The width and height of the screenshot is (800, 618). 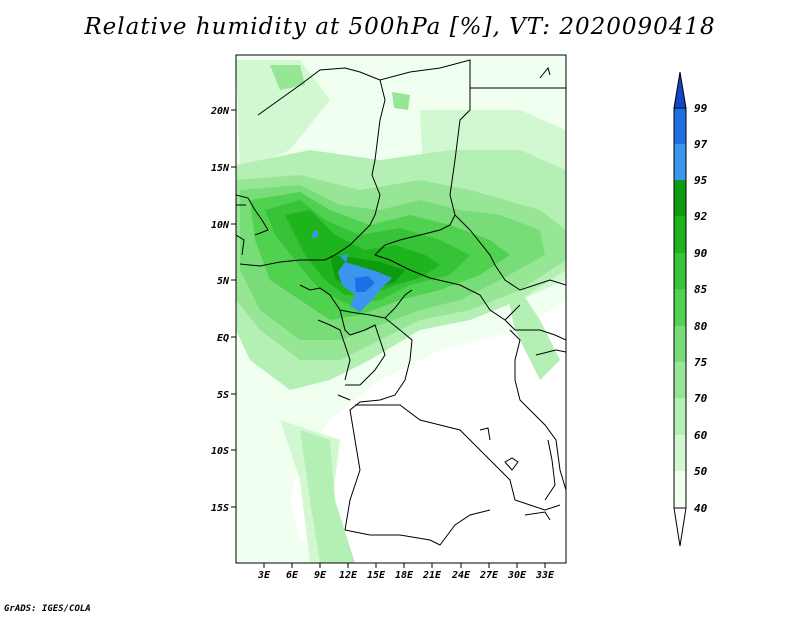 What do you see at coordinates (701, 108) in the screenshot?
I see `colorbar-label: 99` at bounding box center [701, 108].